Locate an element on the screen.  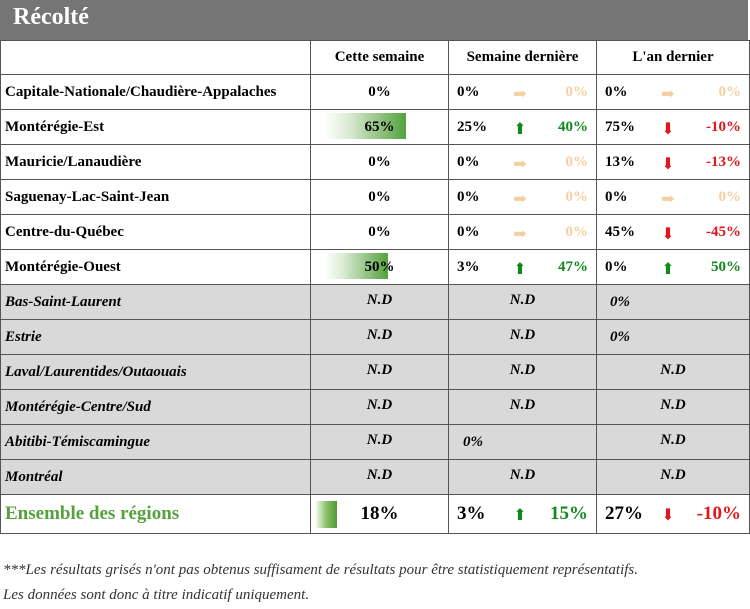
region-name: Montérégie-Ouest is located at coordinates (155, 267).